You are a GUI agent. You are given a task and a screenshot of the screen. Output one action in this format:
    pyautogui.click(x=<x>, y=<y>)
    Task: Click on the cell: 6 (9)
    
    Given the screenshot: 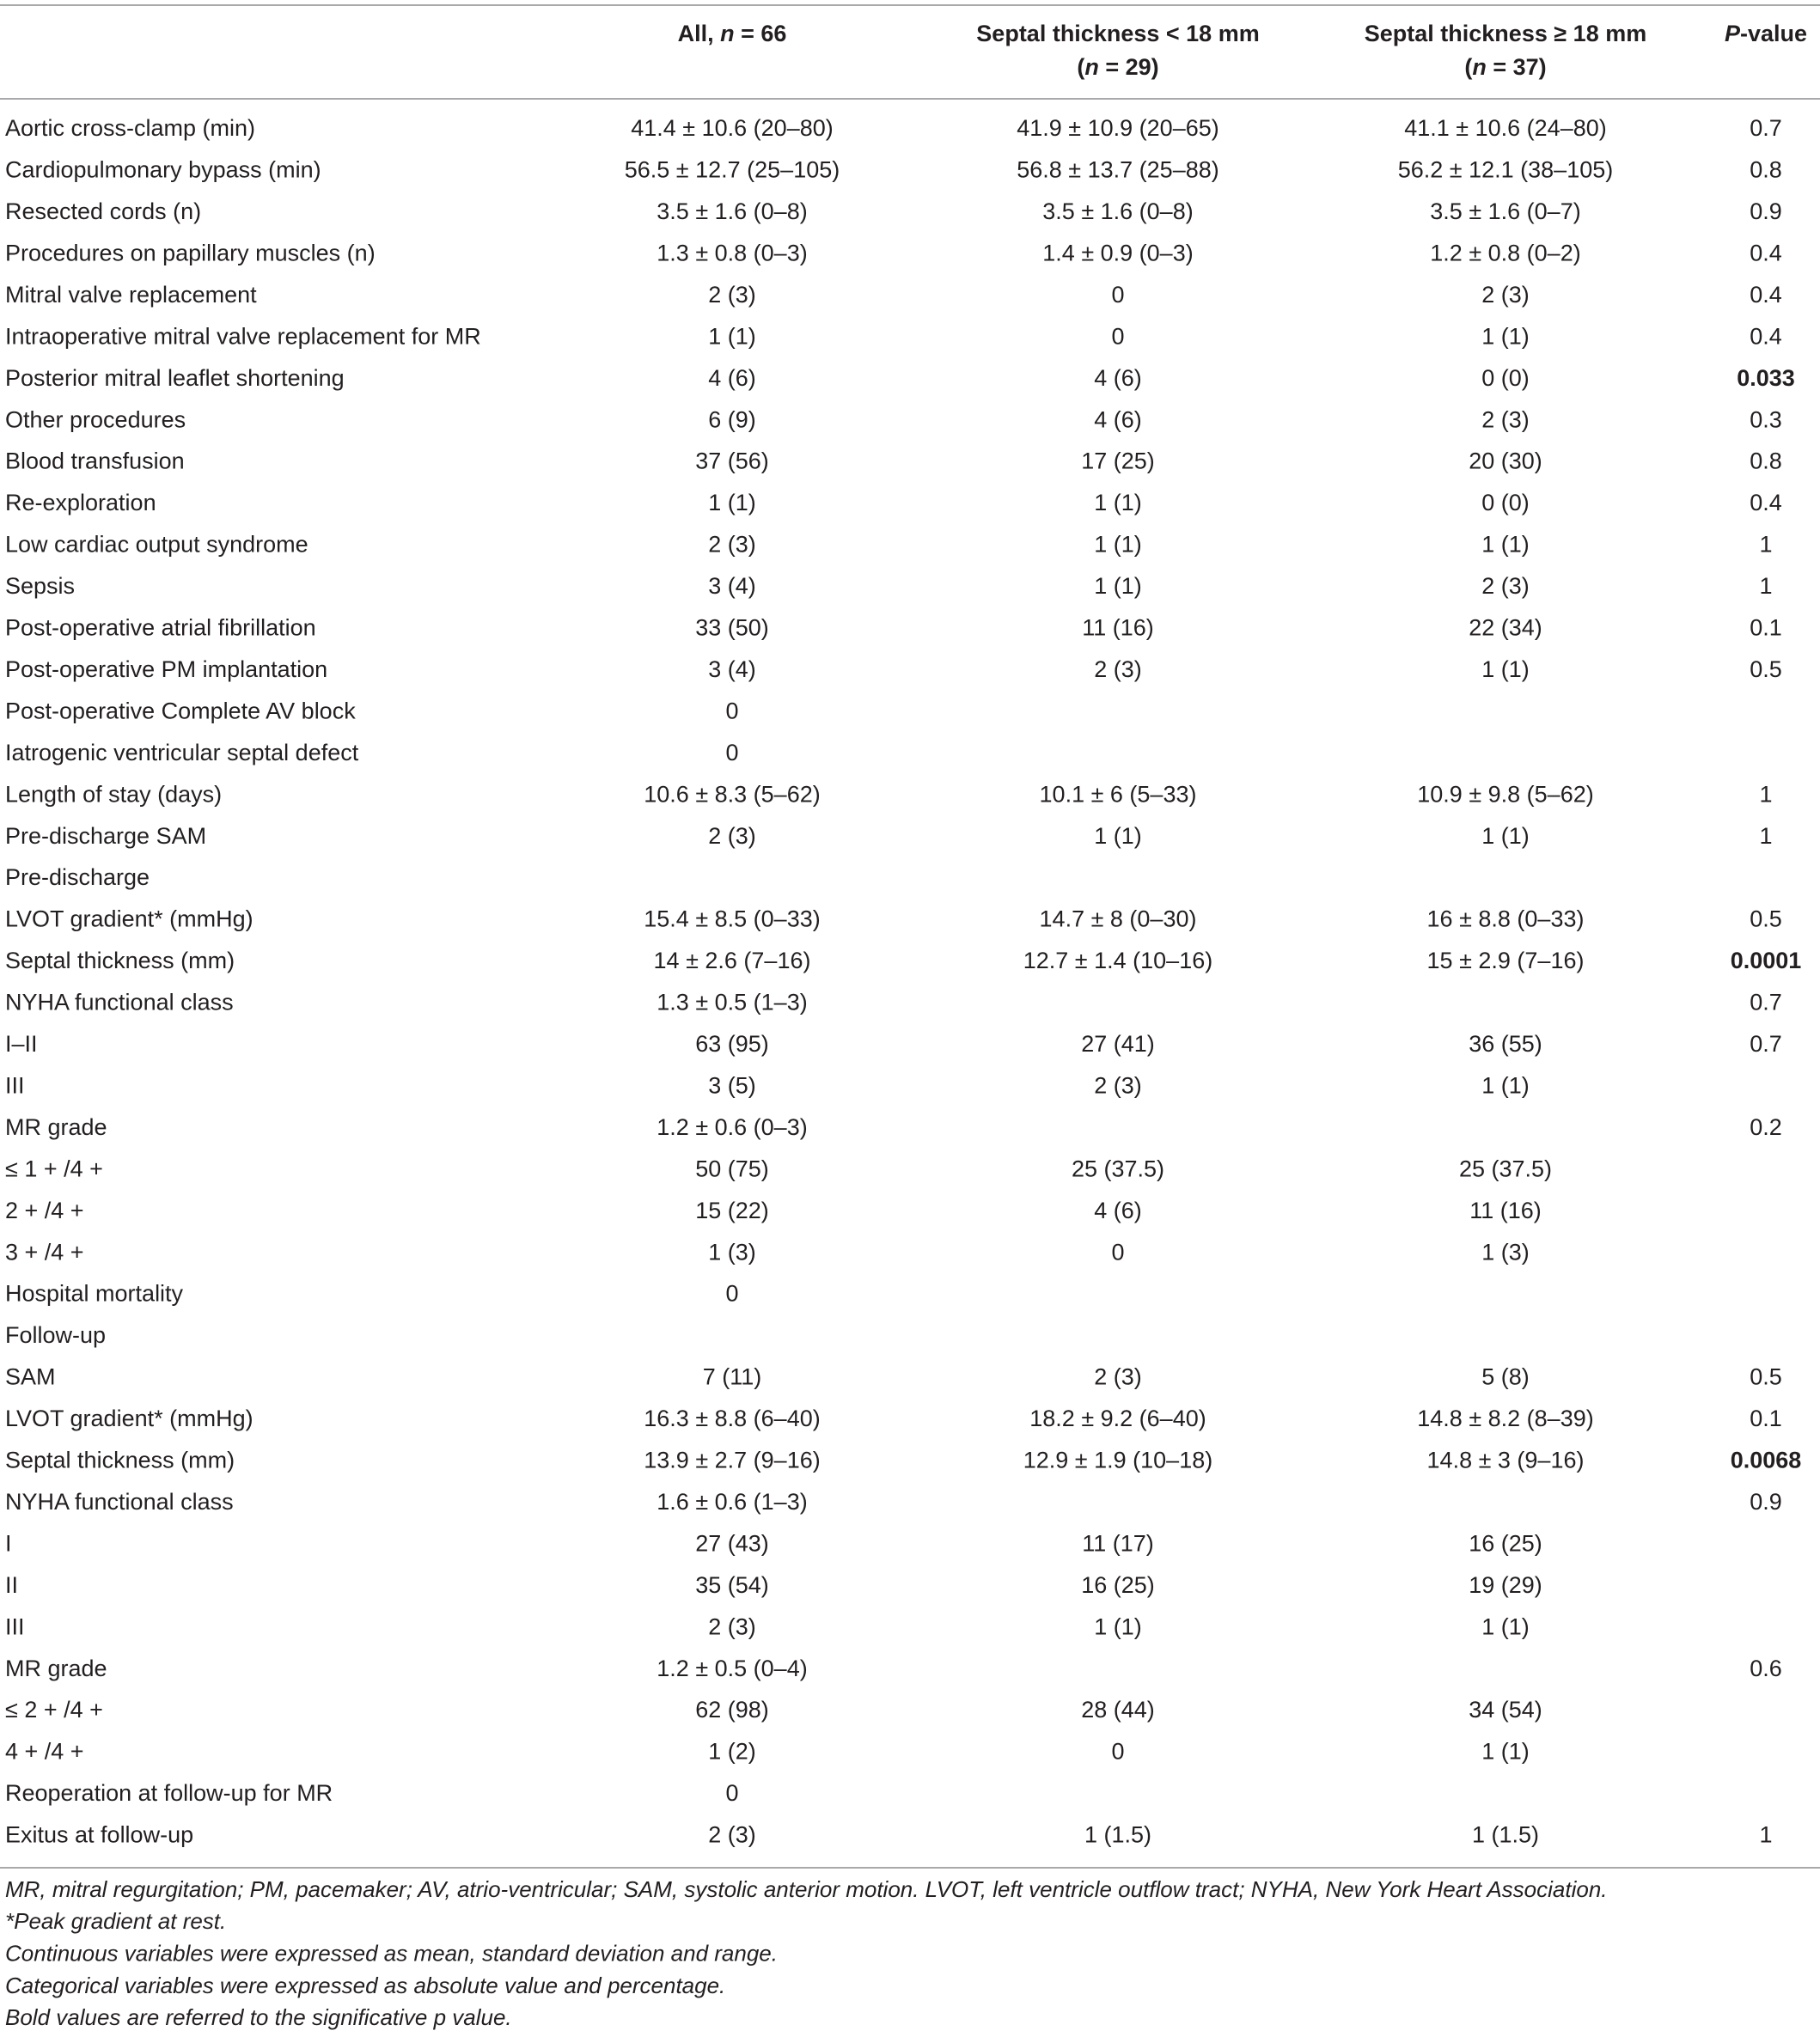 What is the action you would take?
    pyautogui.click(x=732, y=419)
    